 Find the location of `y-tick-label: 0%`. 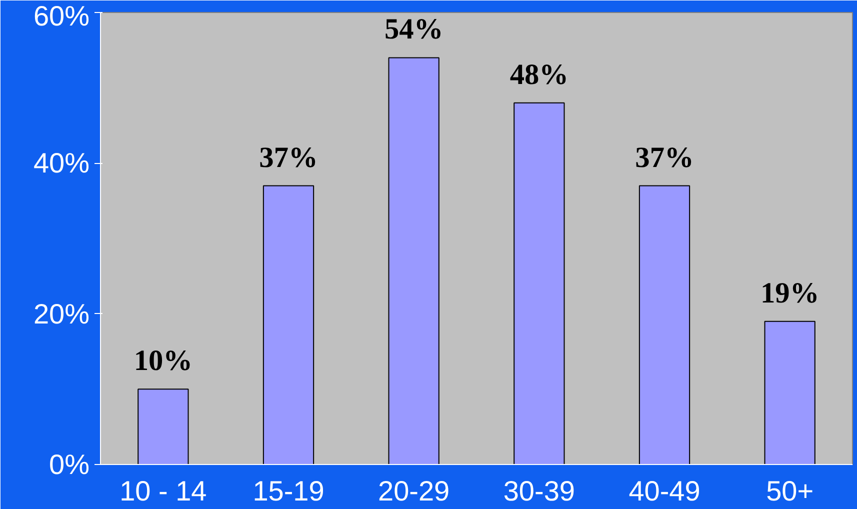

y-tick-label: 0% is located at coordinates (69, 464).